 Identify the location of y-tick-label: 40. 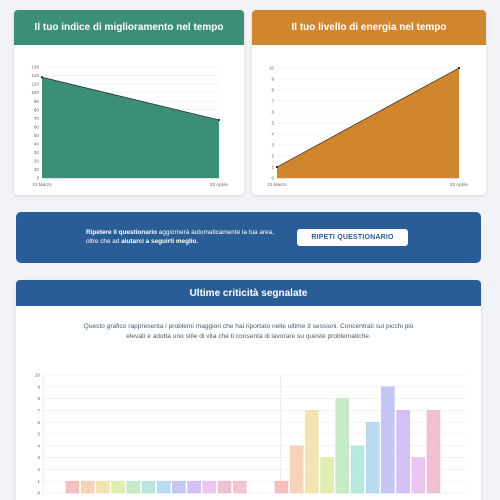
(37, 143).